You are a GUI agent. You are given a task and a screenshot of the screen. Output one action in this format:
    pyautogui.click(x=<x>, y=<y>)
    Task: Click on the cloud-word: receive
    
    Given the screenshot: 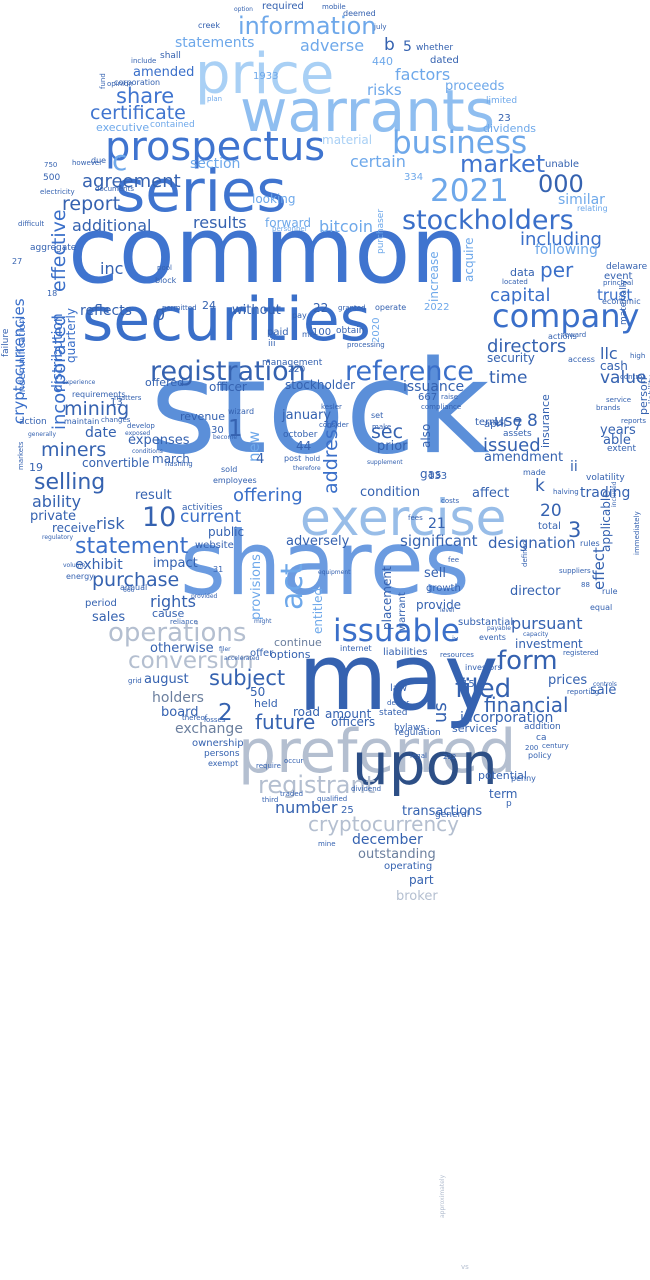 What is the action you would take?
    pyautogui.click(x=74, y=528)
    